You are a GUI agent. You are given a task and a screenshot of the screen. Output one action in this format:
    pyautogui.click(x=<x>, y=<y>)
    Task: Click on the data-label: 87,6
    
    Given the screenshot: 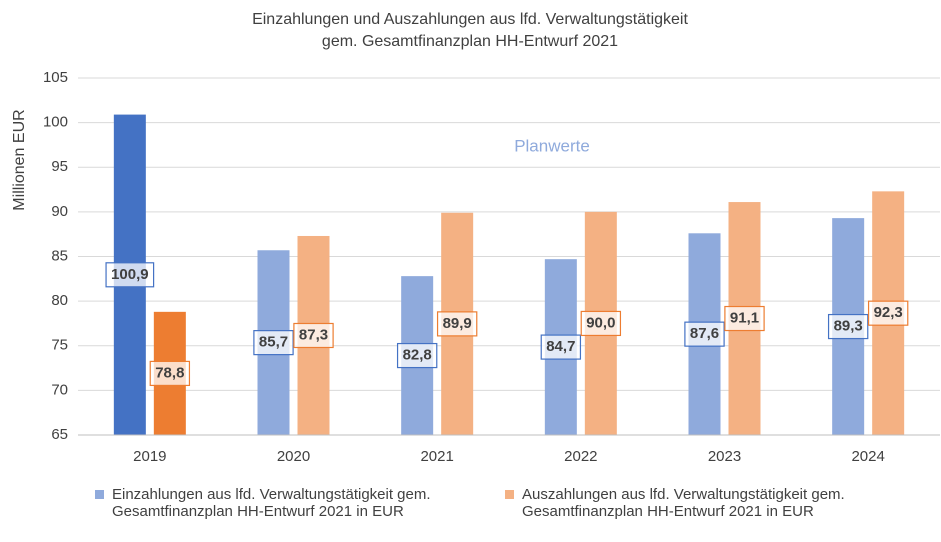 What is the action you would take?
    pyautogui.click(x=704, y=333)
    